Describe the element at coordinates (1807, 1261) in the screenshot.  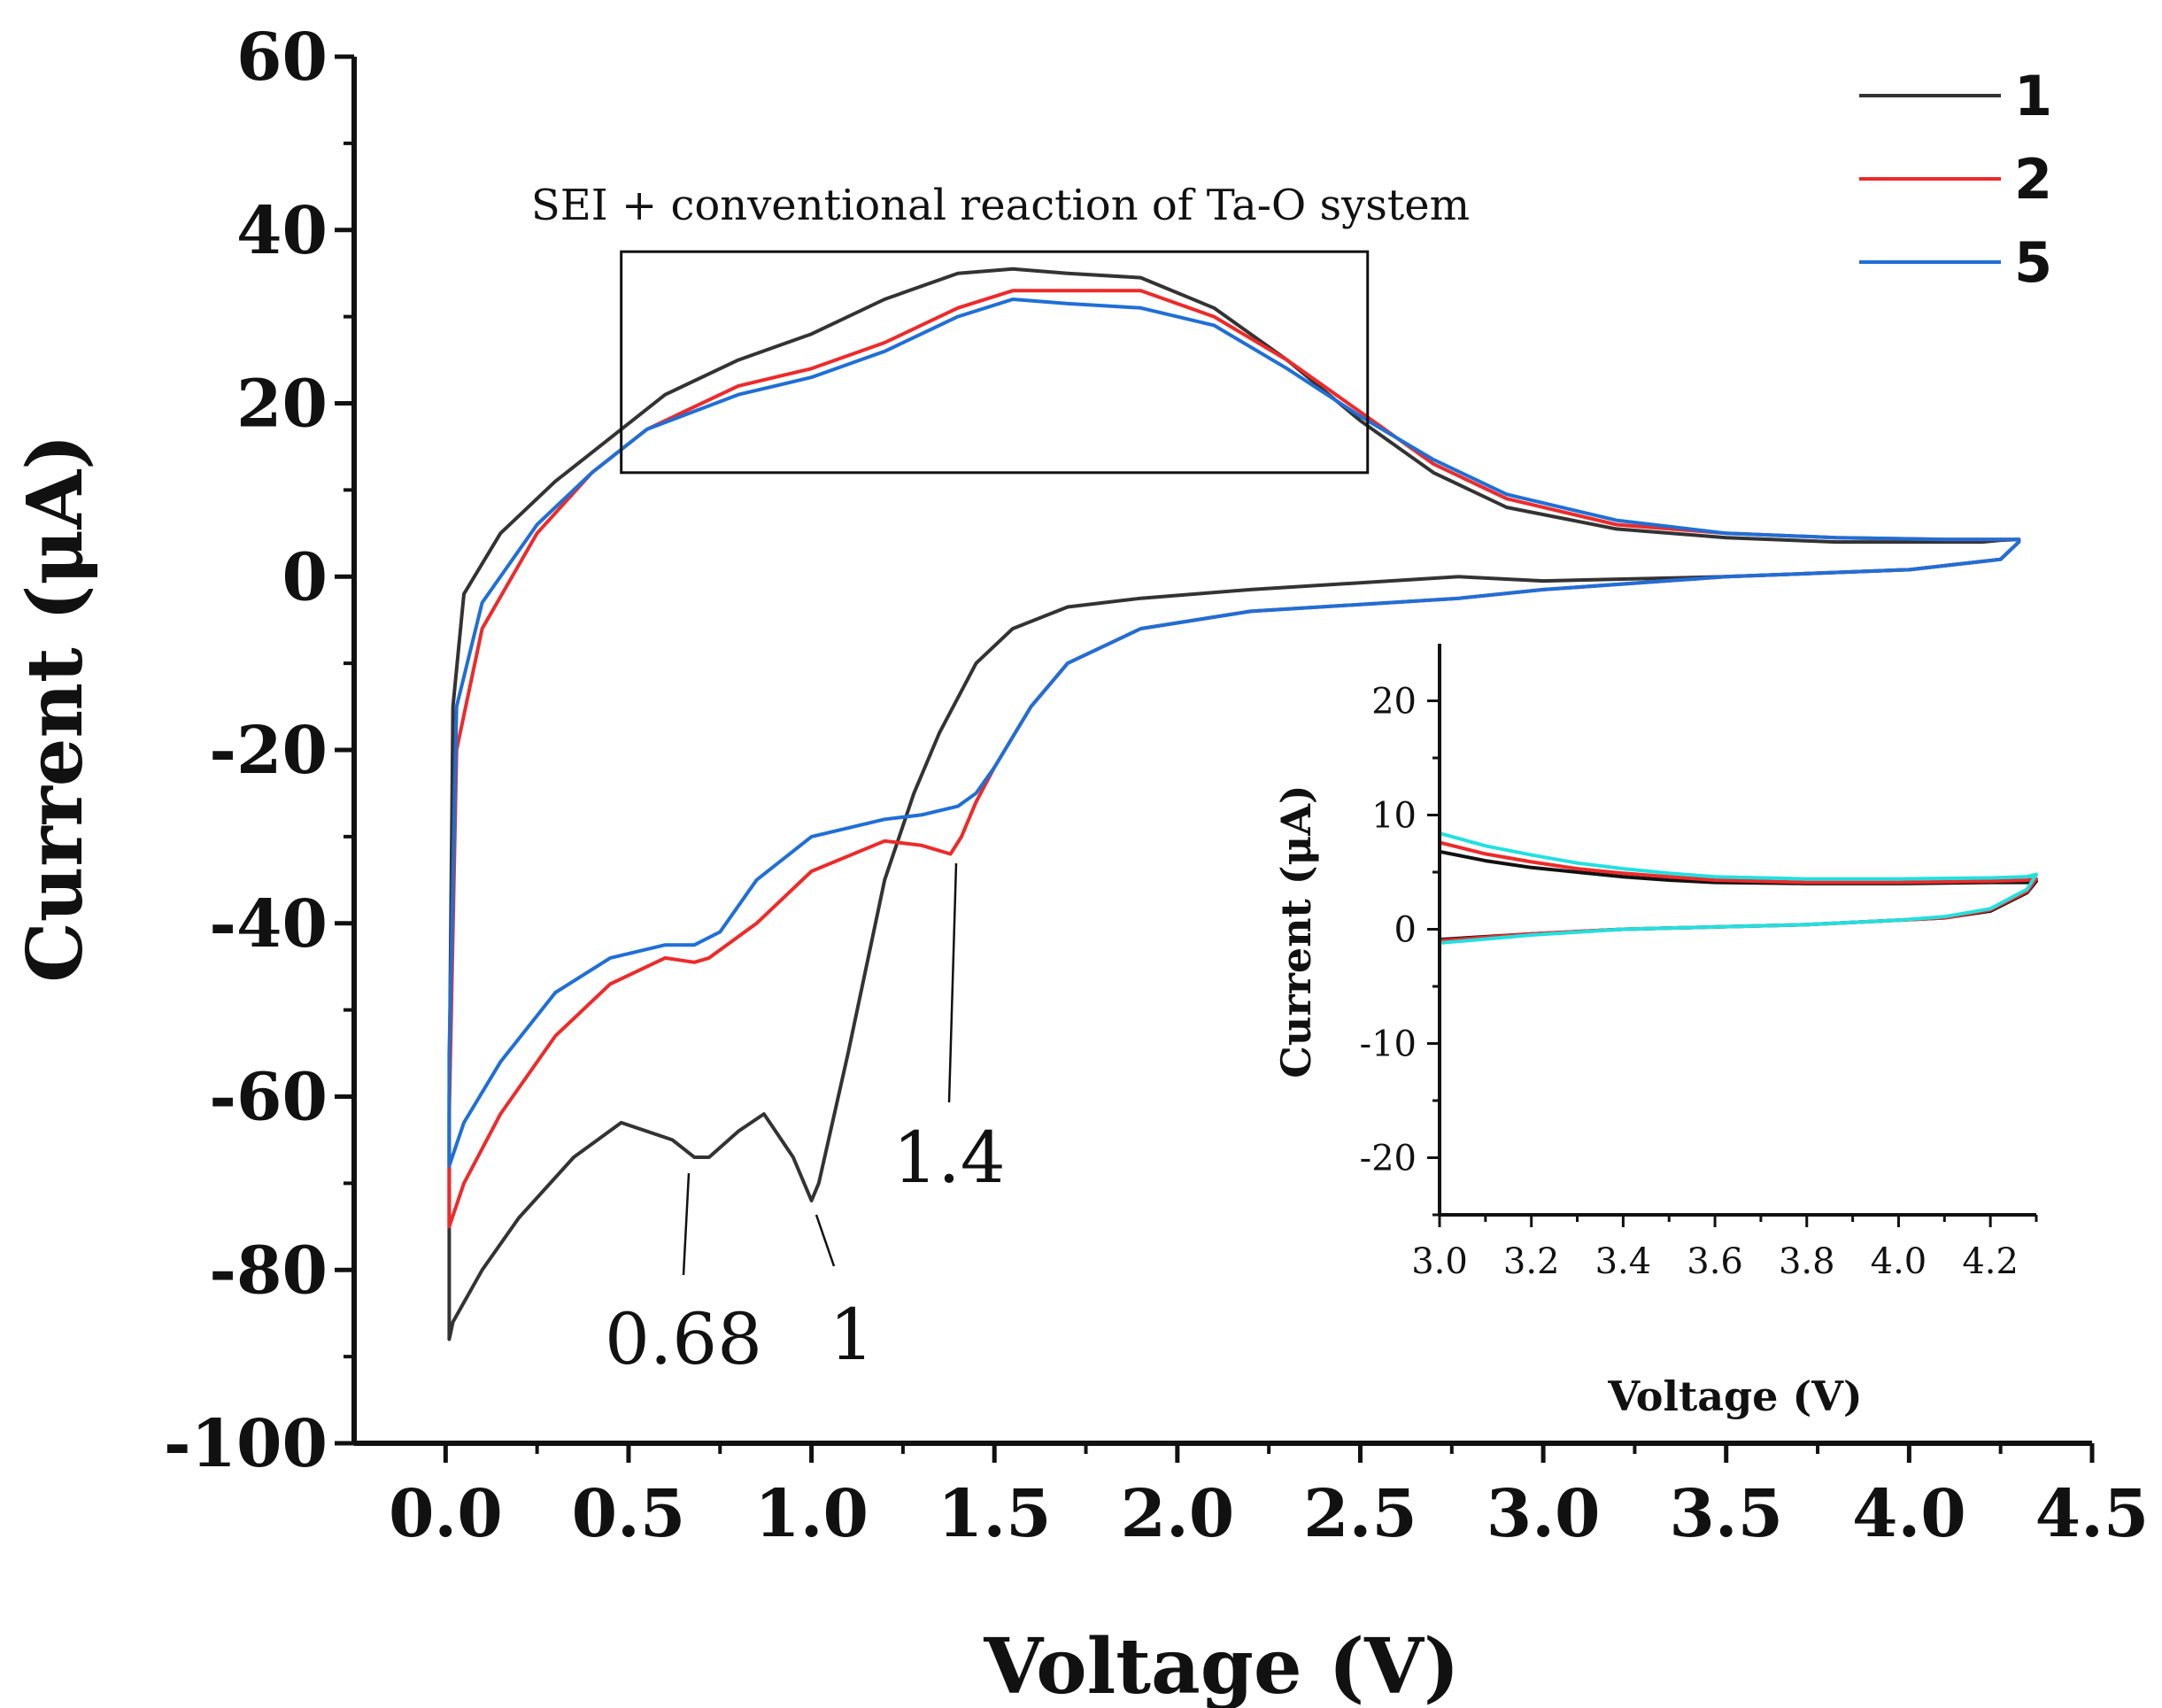
I see `inset-x-tick-label: 3.8` at that location.